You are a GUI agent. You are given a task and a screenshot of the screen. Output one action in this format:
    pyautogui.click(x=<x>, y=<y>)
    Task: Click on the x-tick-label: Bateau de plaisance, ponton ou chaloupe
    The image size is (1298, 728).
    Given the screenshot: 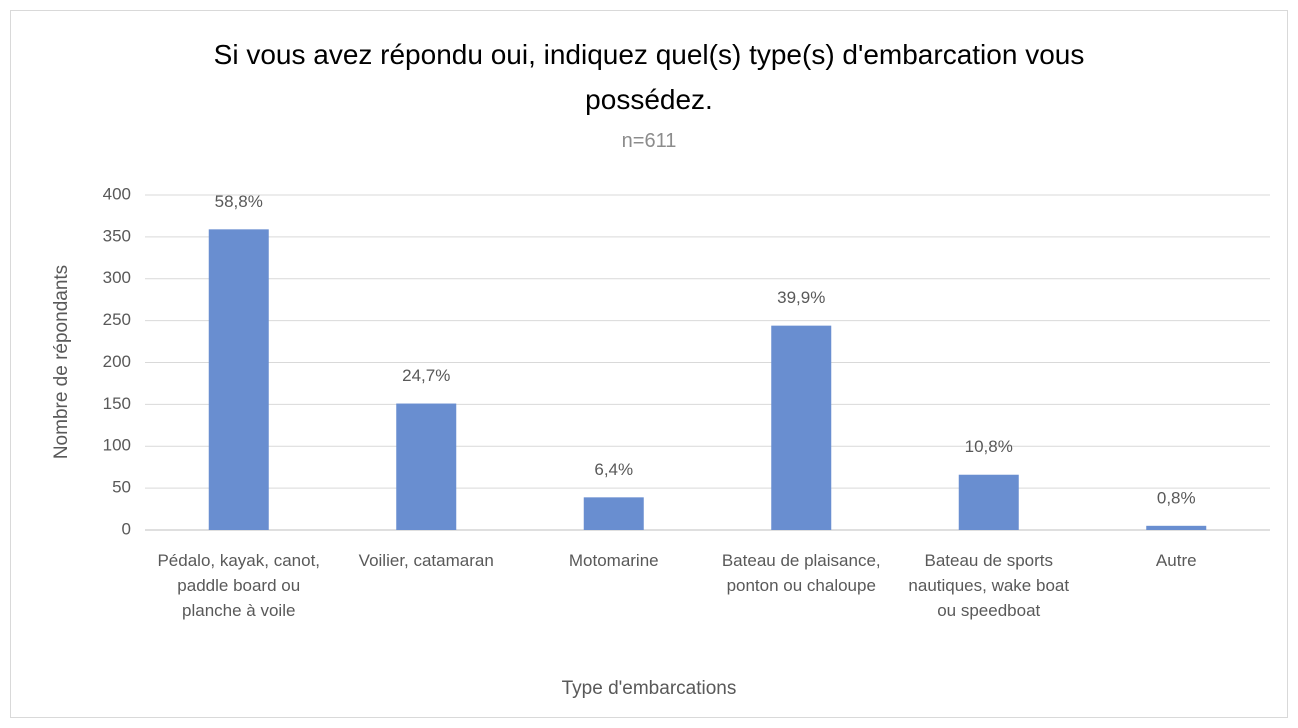 What is the action you would take?
    pyautogui.click(x=801, y=573)
    